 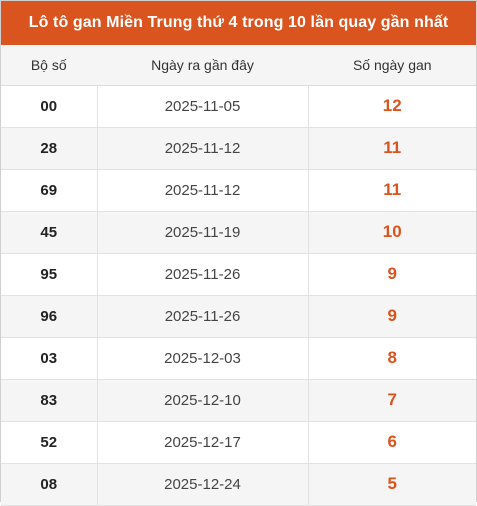 What do you see at coordinates (202, 232) in the screenshot?
I see `cell-date: 2025-11-19` at bounding box center [202, 232].